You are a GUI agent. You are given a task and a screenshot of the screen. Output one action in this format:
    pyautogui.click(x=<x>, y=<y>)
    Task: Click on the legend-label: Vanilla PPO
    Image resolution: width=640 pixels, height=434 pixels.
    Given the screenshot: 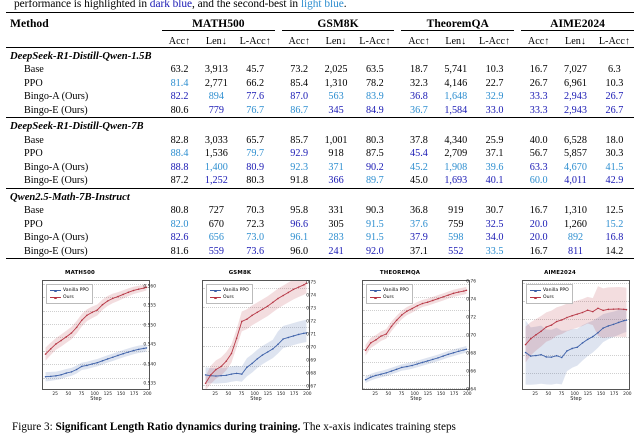 What is the action you would take?
    pyautogui.click(x=396, y=290)
    